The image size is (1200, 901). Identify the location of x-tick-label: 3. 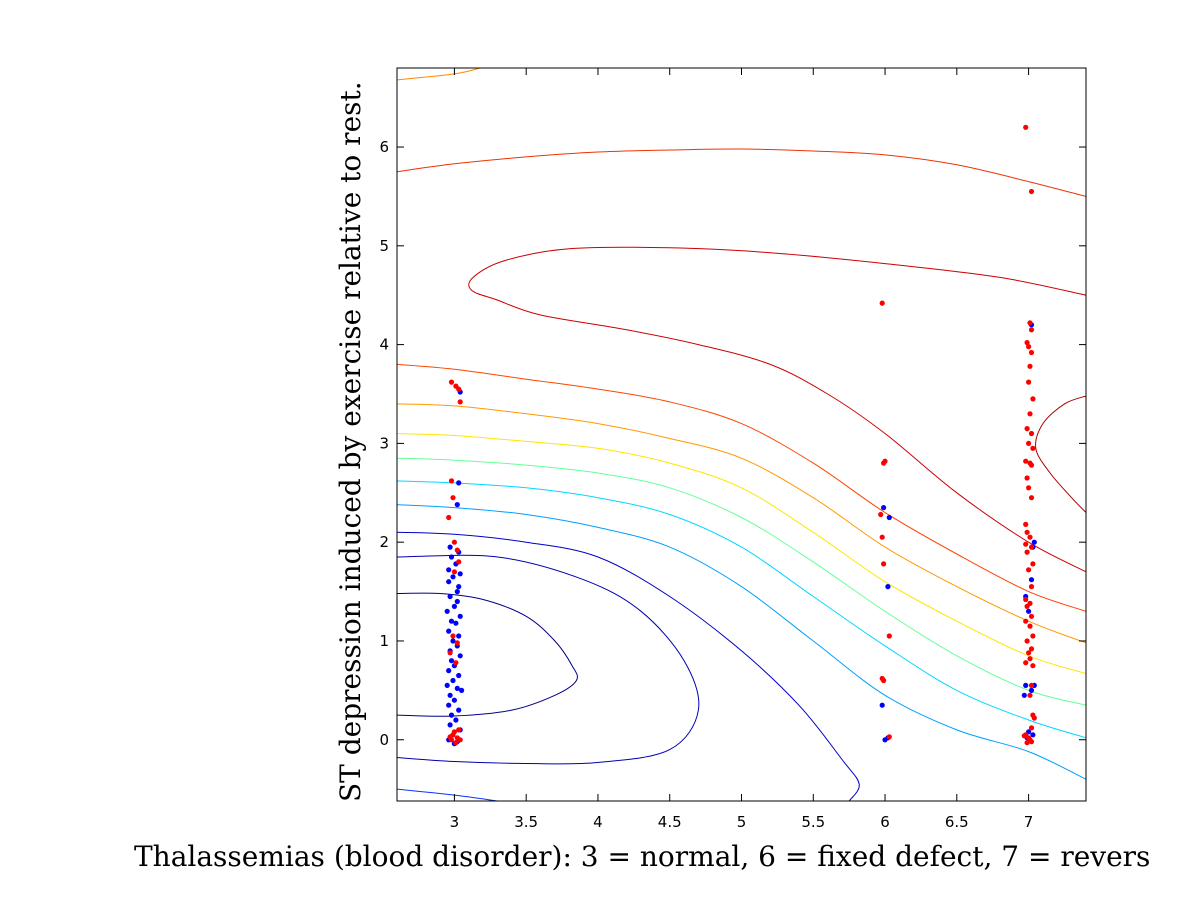
(455, 822).